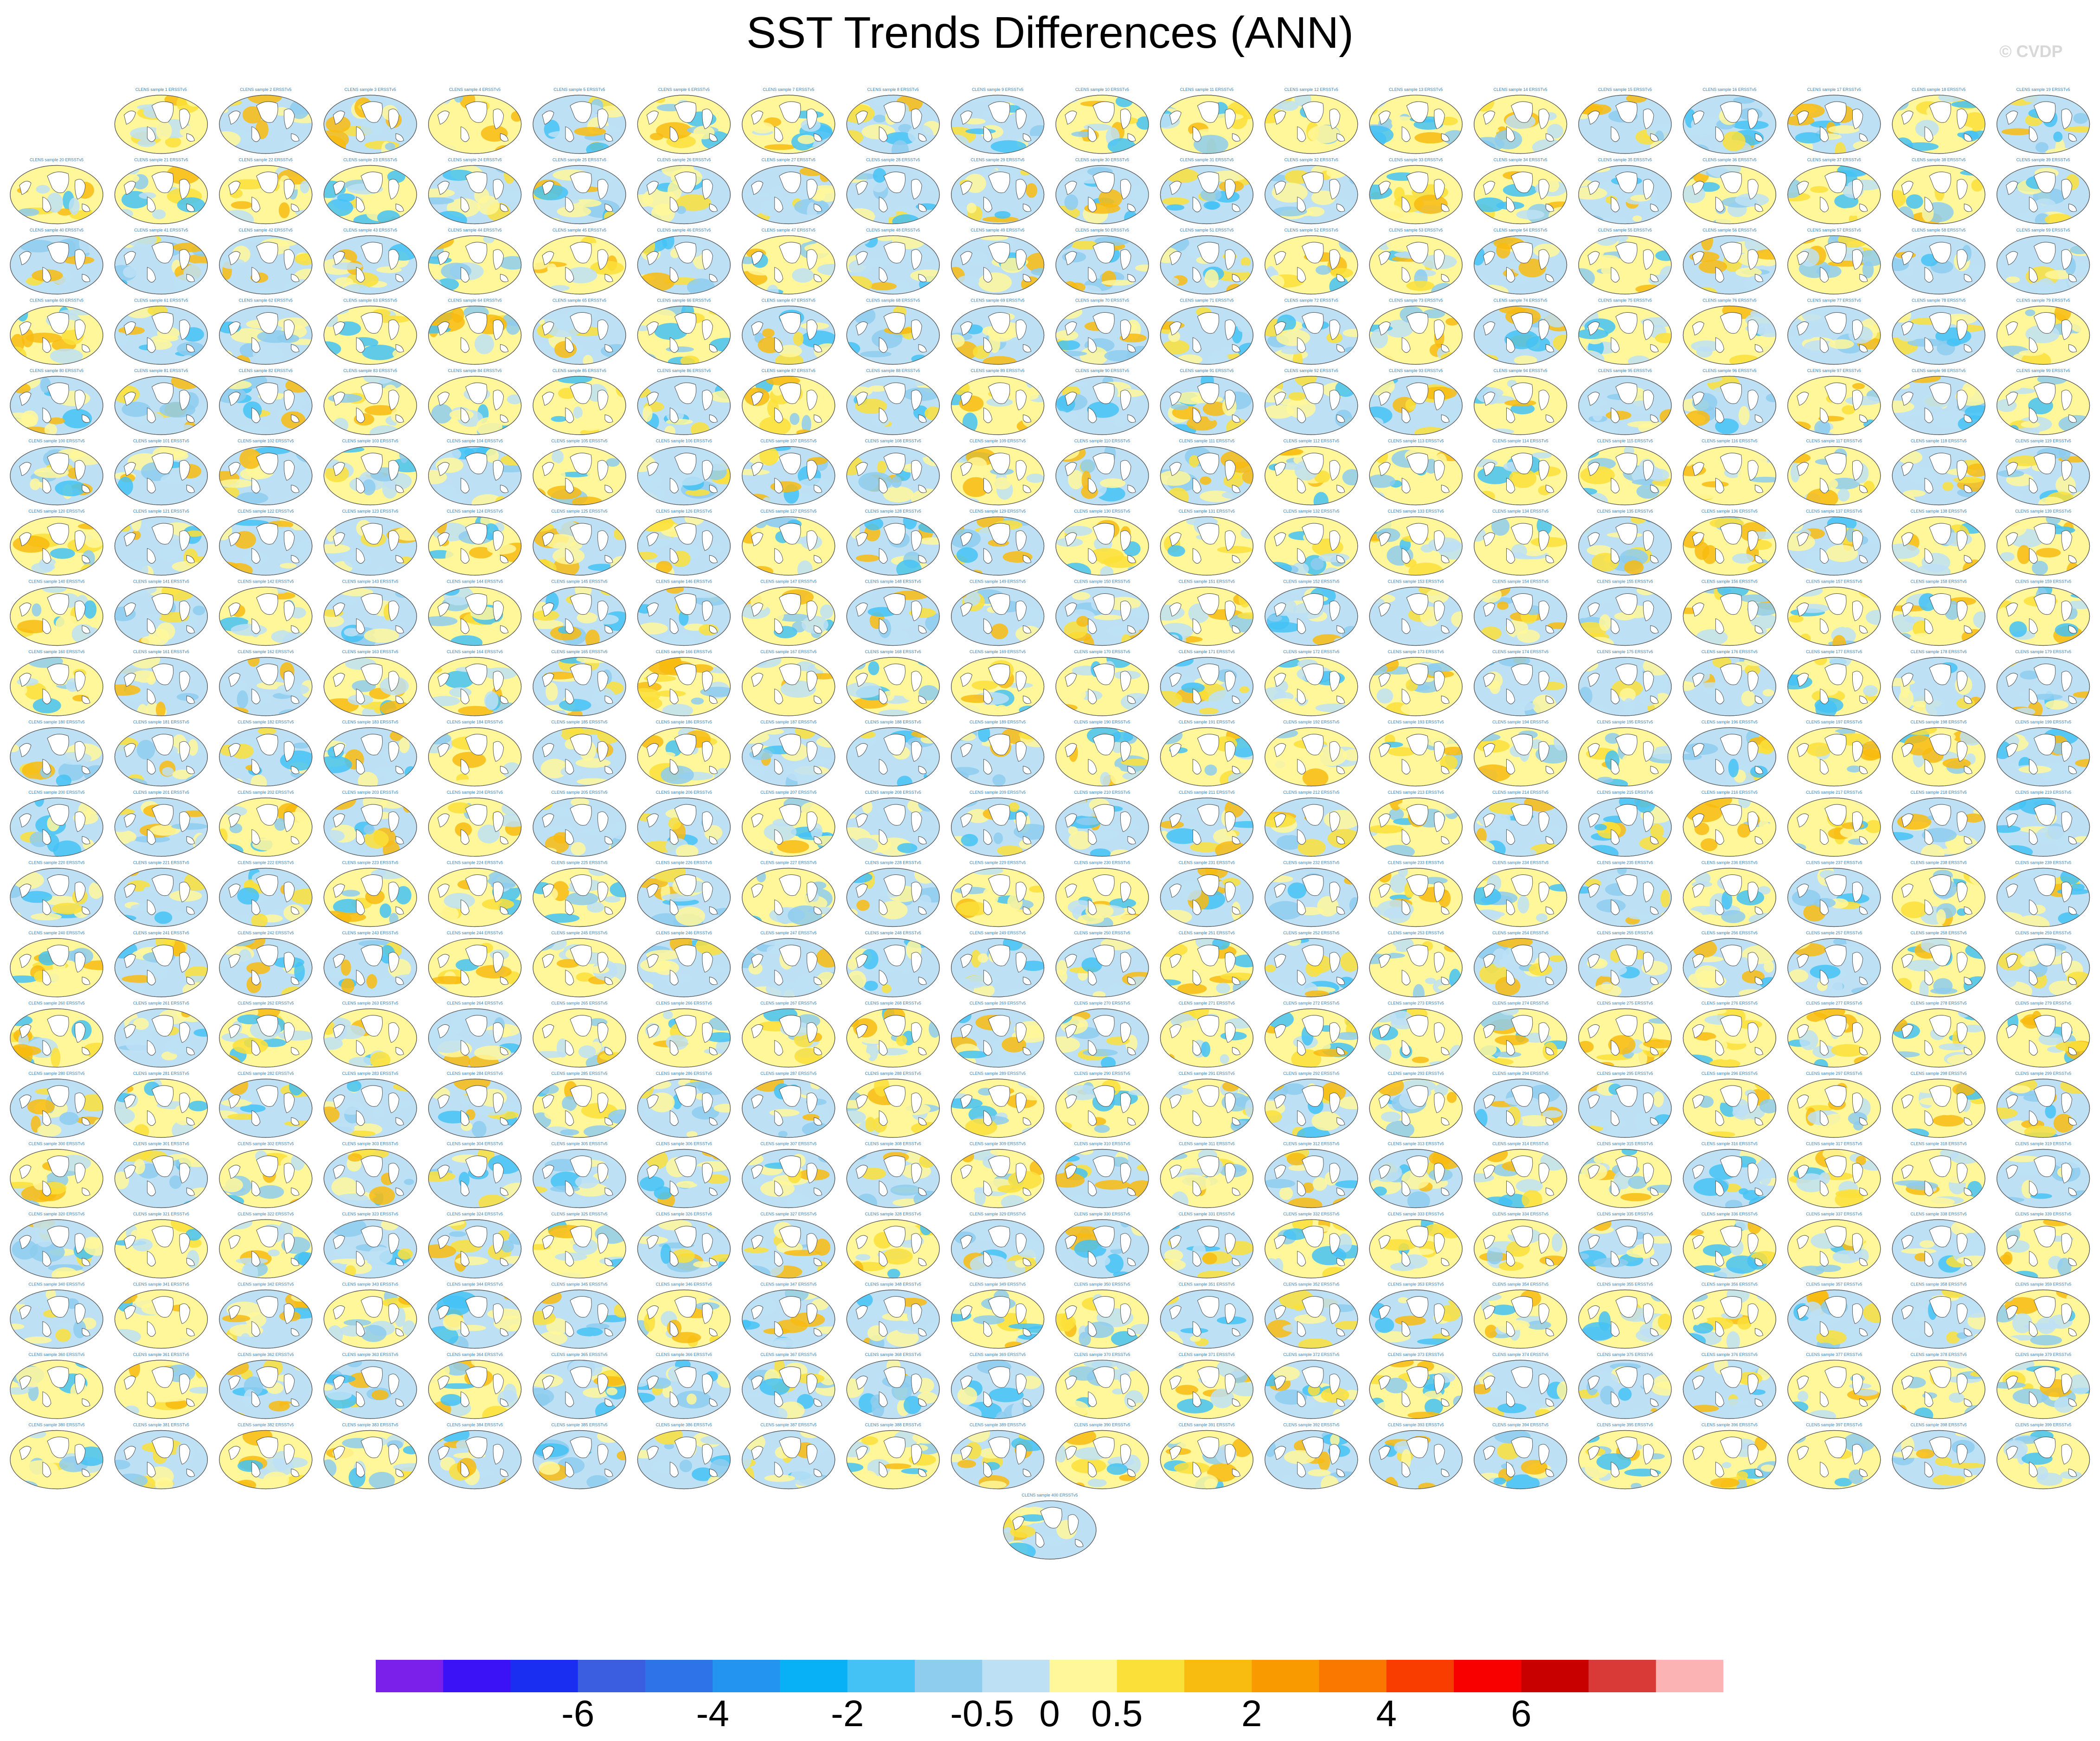  Describe the element at coordinates (1520, 331) in the screenshot. I see `sst-panel: CLENS sample 74 ERSSTv5` at that location.